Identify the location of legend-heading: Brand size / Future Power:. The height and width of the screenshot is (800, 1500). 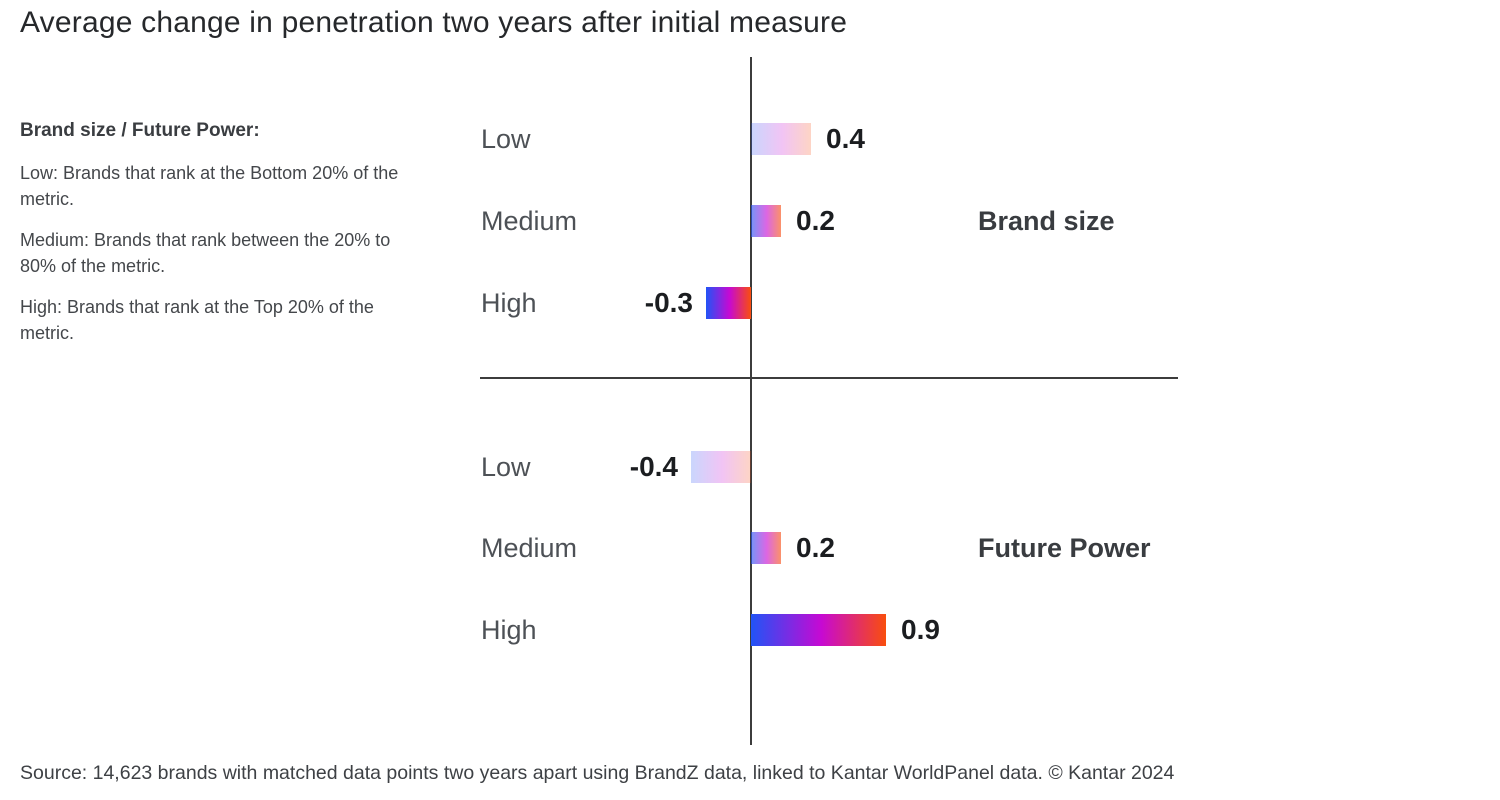
(140, 130).